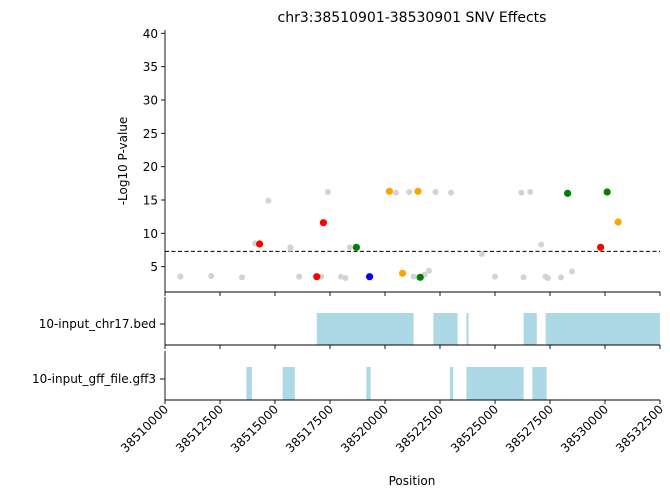  Describe the element at coordinates (154, 267) in the screenshot. I see `y-tick-label: 5` at that location.